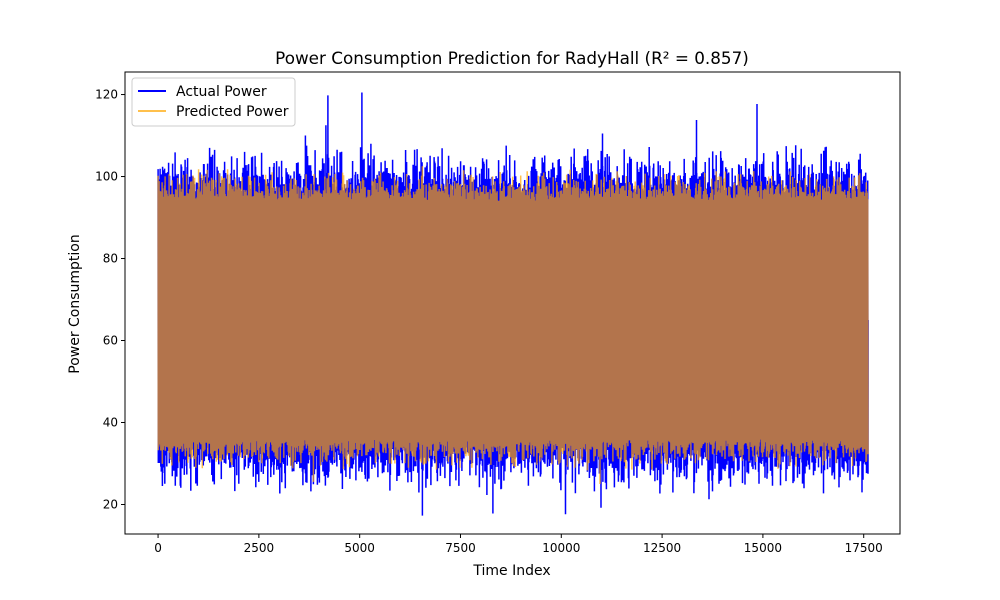  I want to click on y-tick-label: 20, so click(110, 504).